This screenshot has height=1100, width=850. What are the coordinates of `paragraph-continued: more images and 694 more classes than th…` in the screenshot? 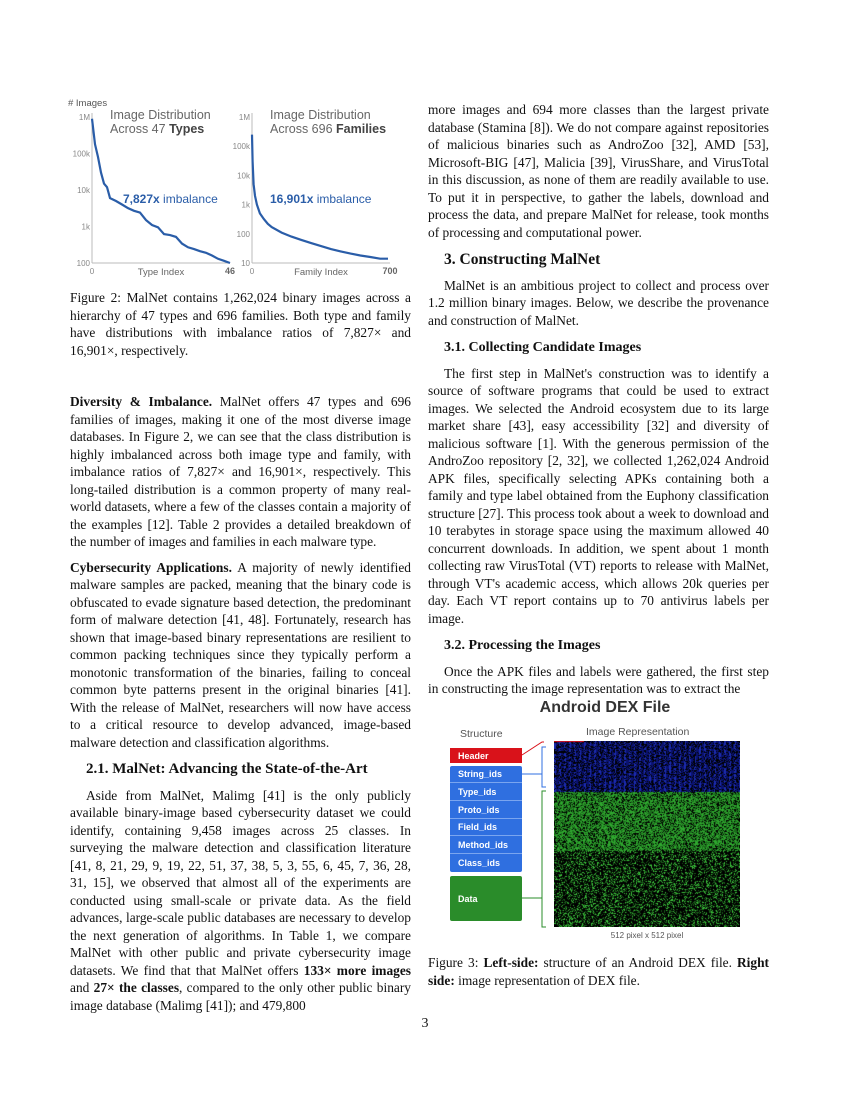 It's located at (598, 171).